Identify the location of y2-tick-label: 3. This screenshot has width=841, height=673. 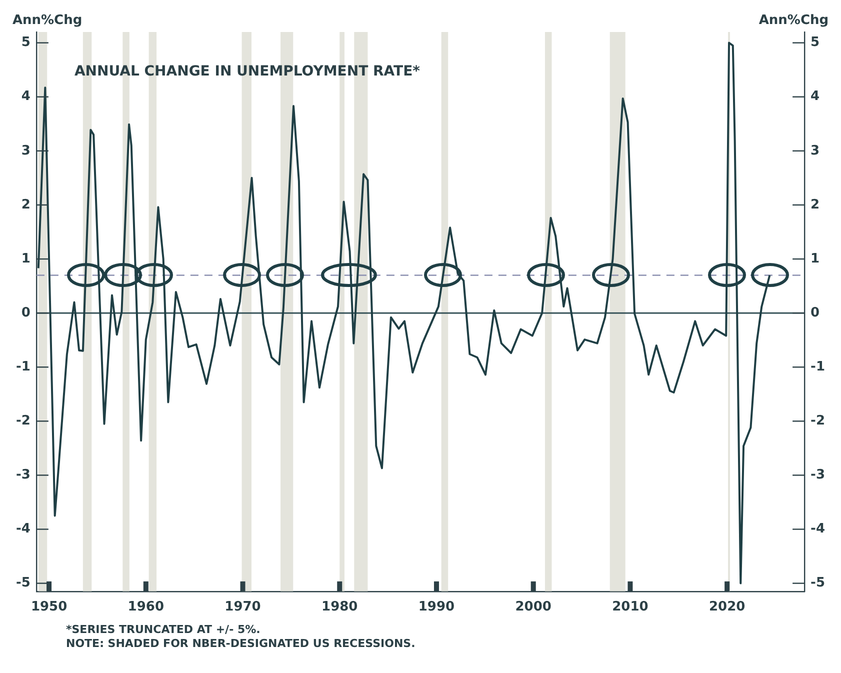
(815, 150).